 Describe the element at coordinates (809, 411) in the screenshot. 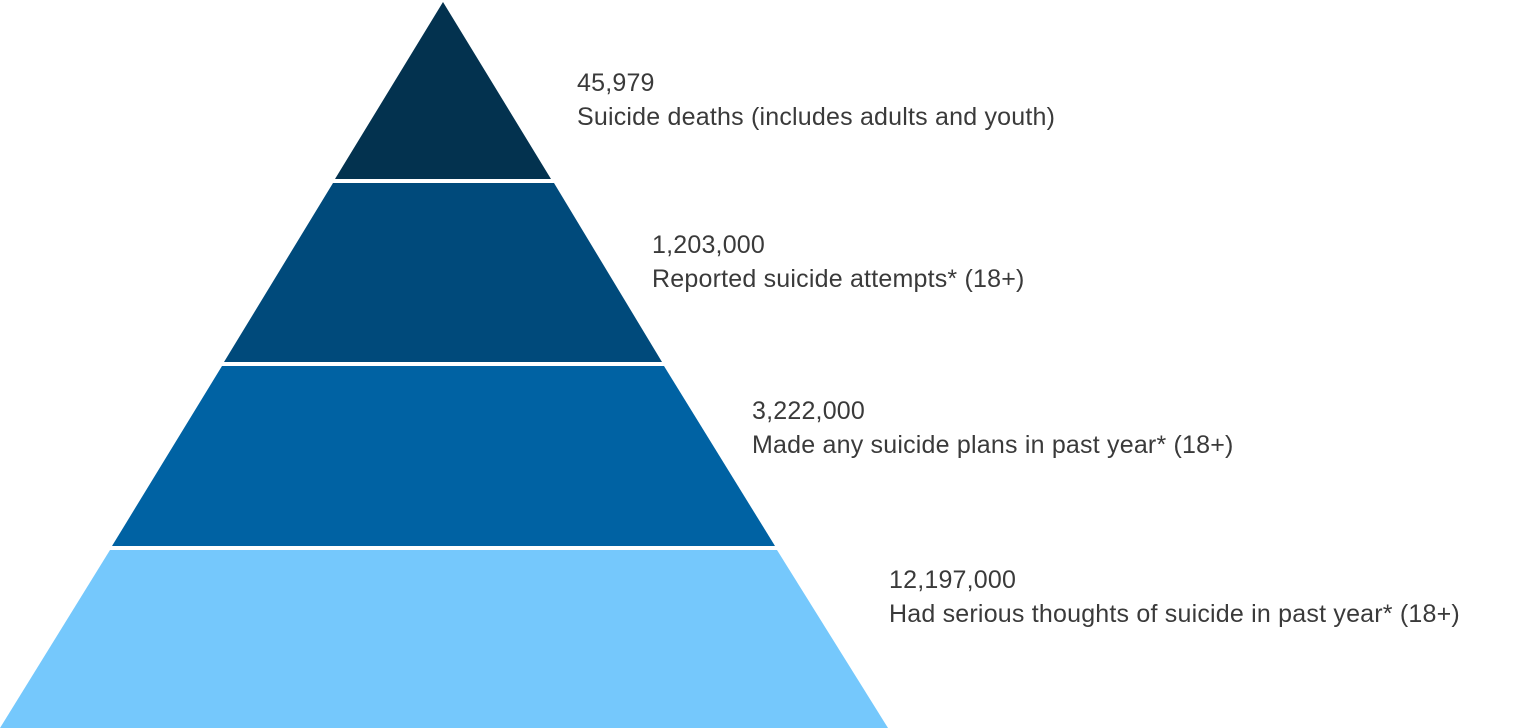

I see `tier-value: 3,222,000` at that location.